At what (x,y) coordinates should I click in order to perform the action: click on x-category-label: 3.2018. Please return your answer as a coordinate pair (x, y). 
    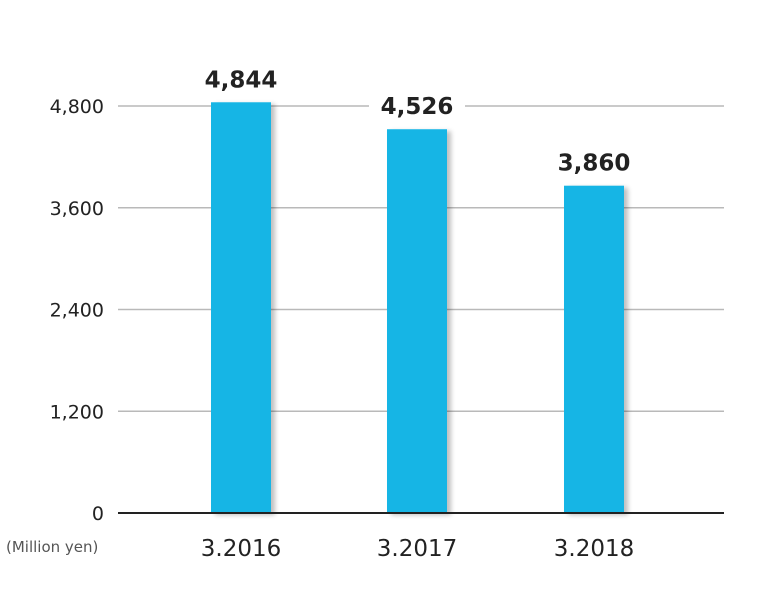
    Looking at the image, I should click on (594, 549).